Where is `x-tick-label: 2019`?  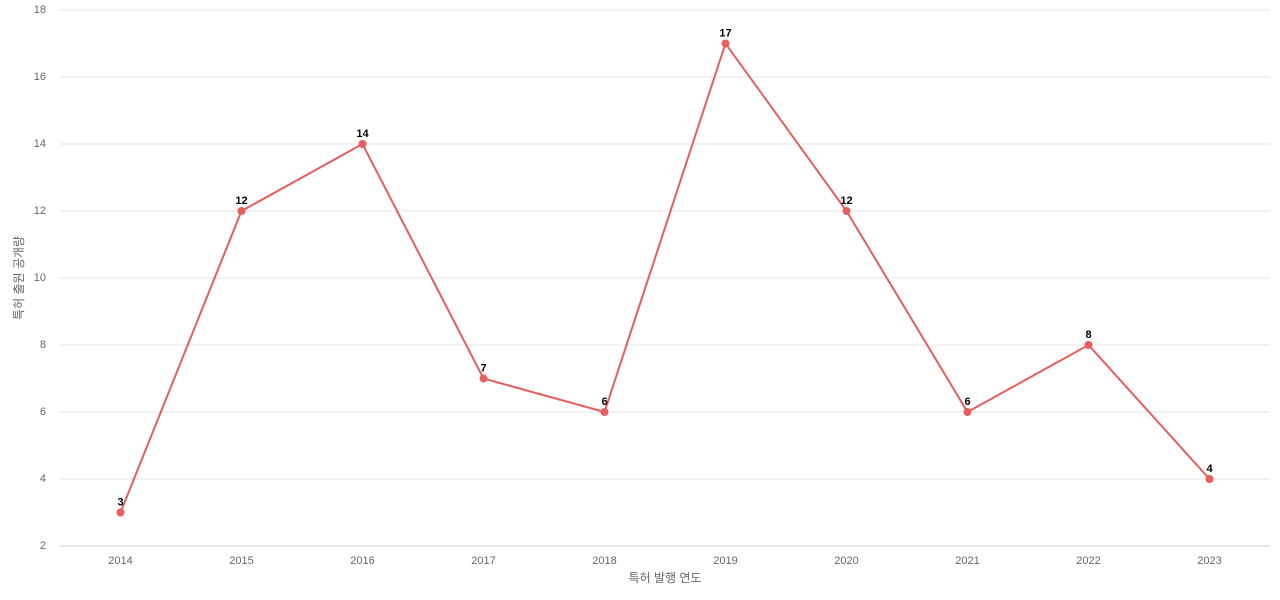 x-tick-label: 2019 is located at coordinates (725, 561).